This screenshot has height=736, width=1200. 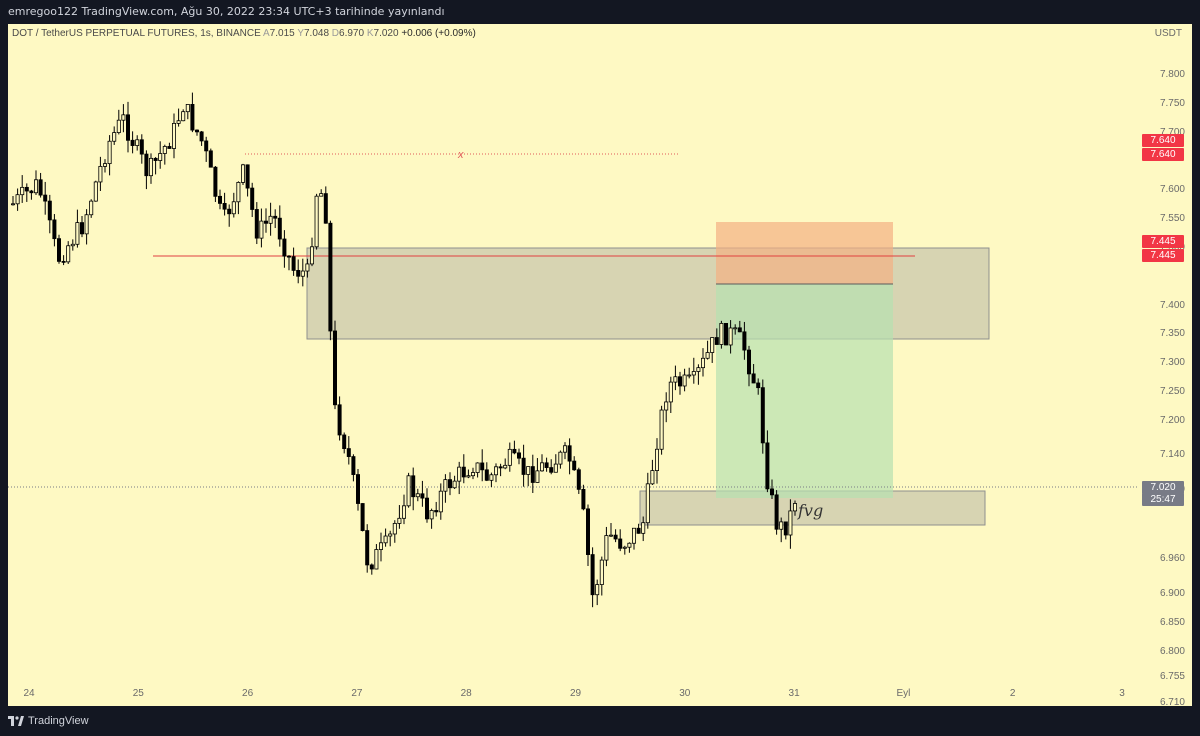 I want to click on low-key: D, so click(x=335, y=33).